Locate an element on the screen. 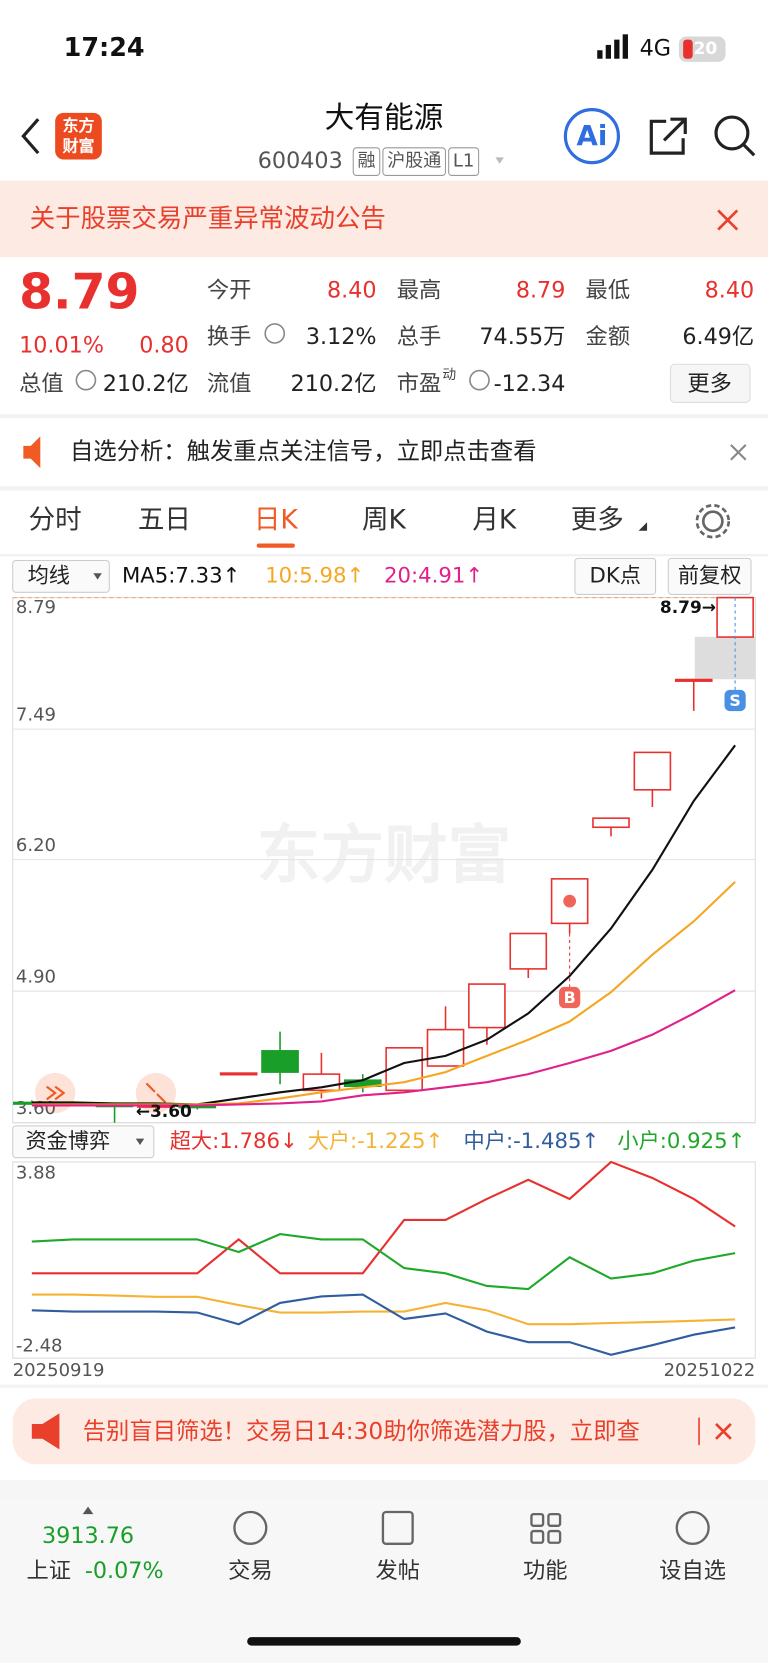  change-pct: 10.01% is located at coordinates (61, 346).